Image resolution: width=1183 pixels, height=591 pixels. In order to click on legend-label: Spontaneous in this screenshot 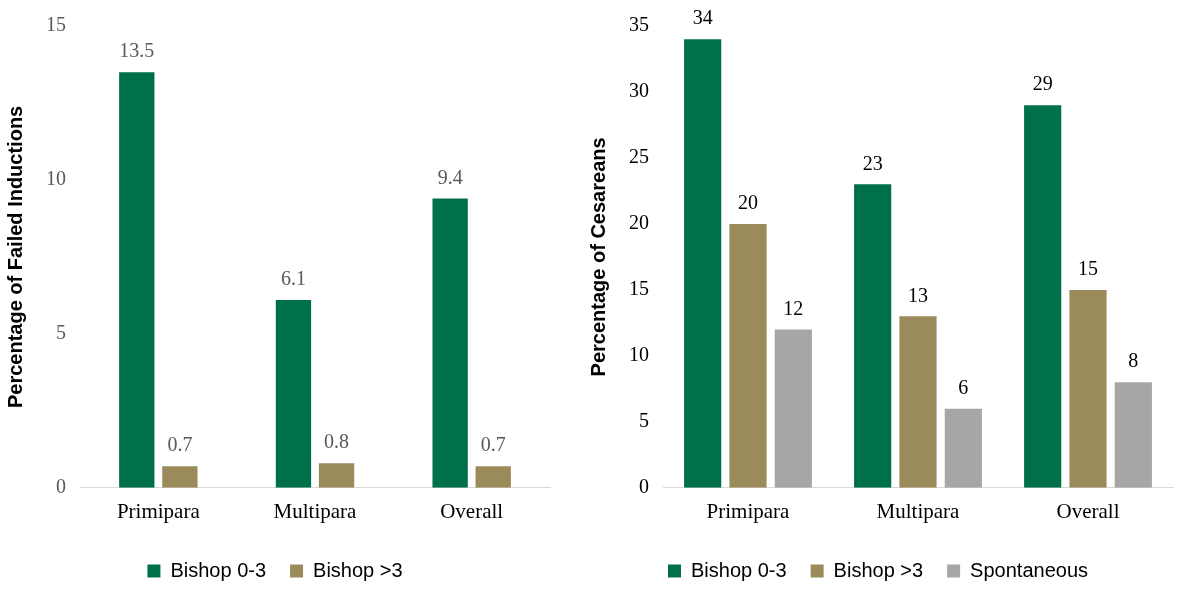, I will do `click(1029, 569)`.